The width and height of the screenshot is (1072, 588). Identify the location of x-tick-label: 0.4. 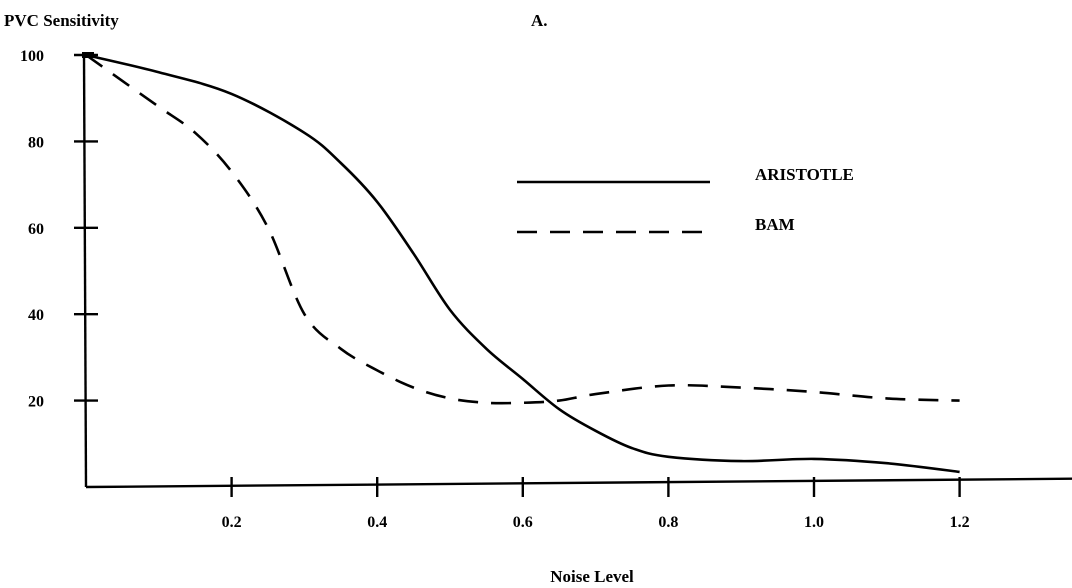
(377, 522).